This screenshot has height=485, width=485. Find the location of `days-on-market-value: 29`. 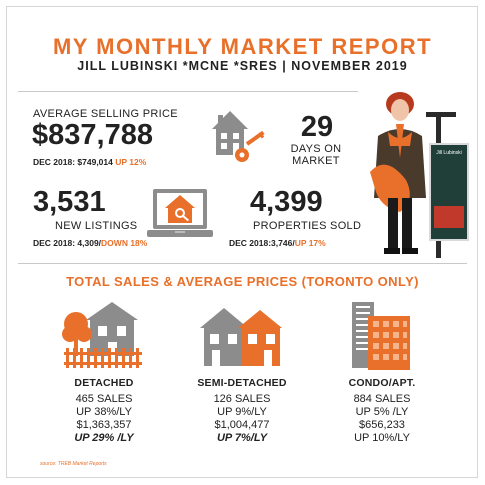

days-on-market-value: 29 is located at coordinates (317, 127).